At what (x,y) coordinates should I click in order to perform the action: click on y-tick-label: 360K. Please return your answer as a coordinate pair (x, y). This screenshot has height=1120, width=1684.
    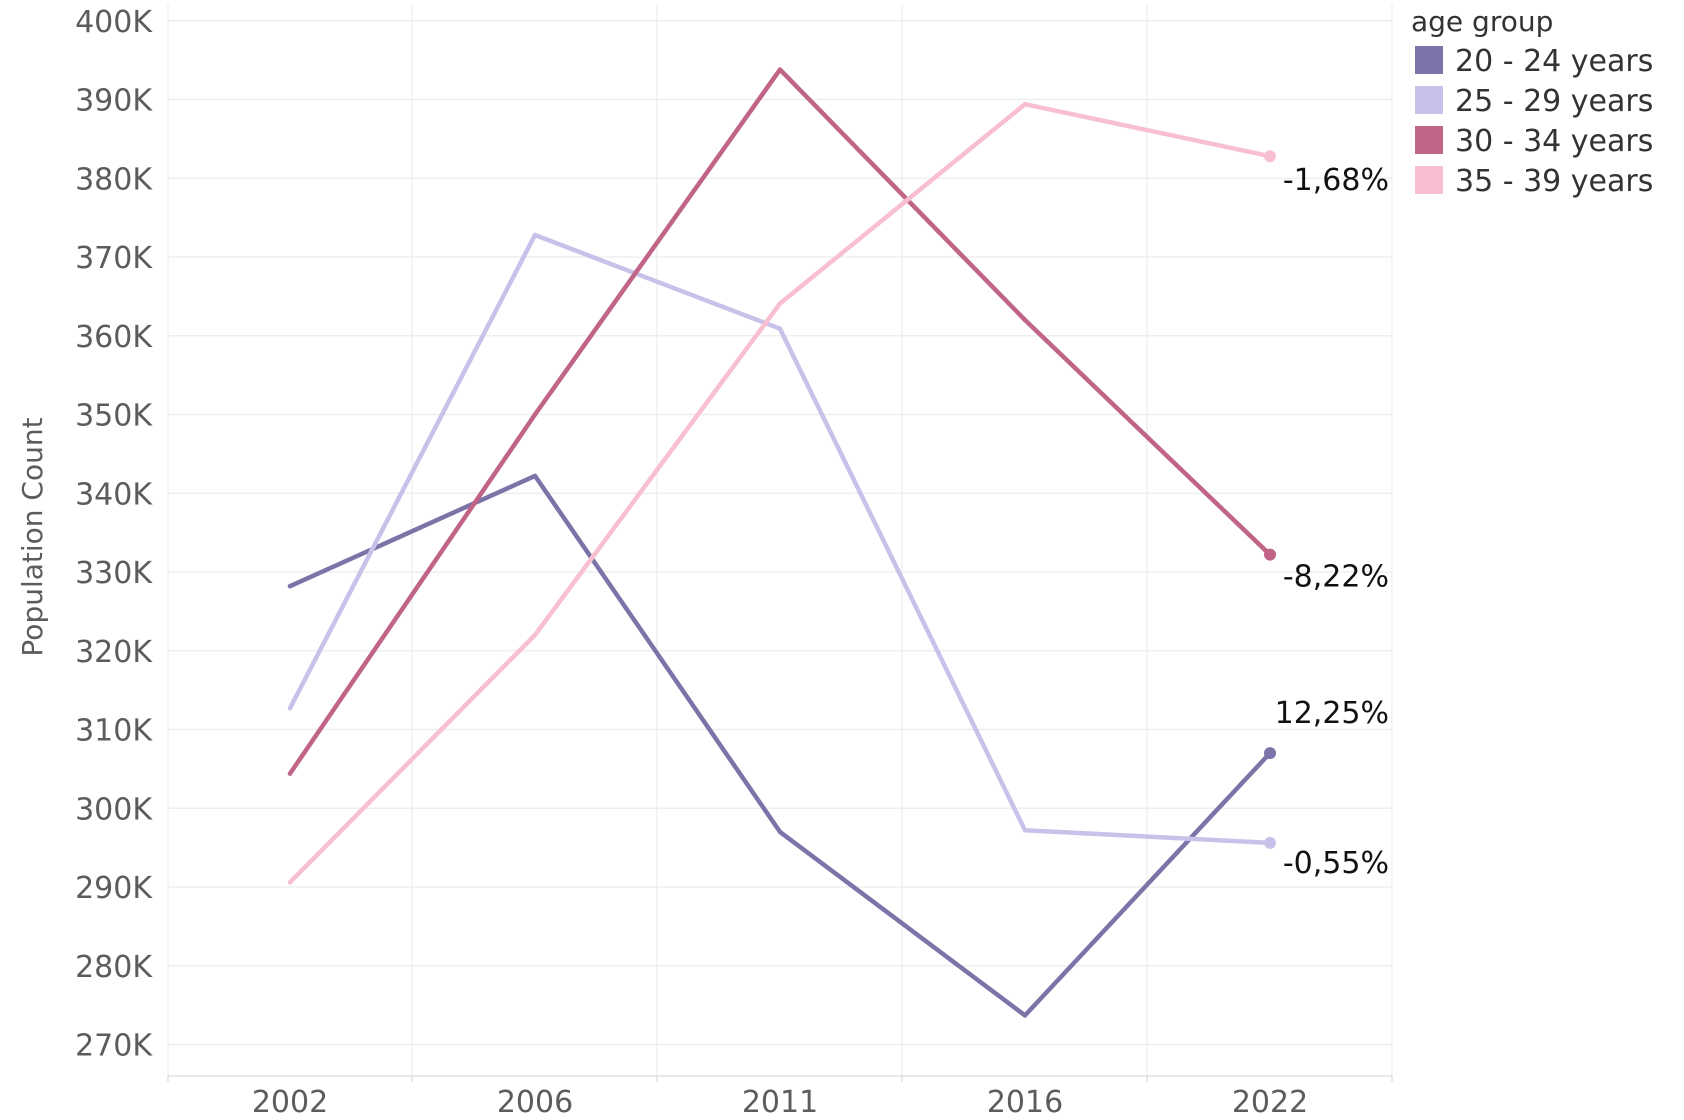
    Looking at the image, I should click on (114, 337).